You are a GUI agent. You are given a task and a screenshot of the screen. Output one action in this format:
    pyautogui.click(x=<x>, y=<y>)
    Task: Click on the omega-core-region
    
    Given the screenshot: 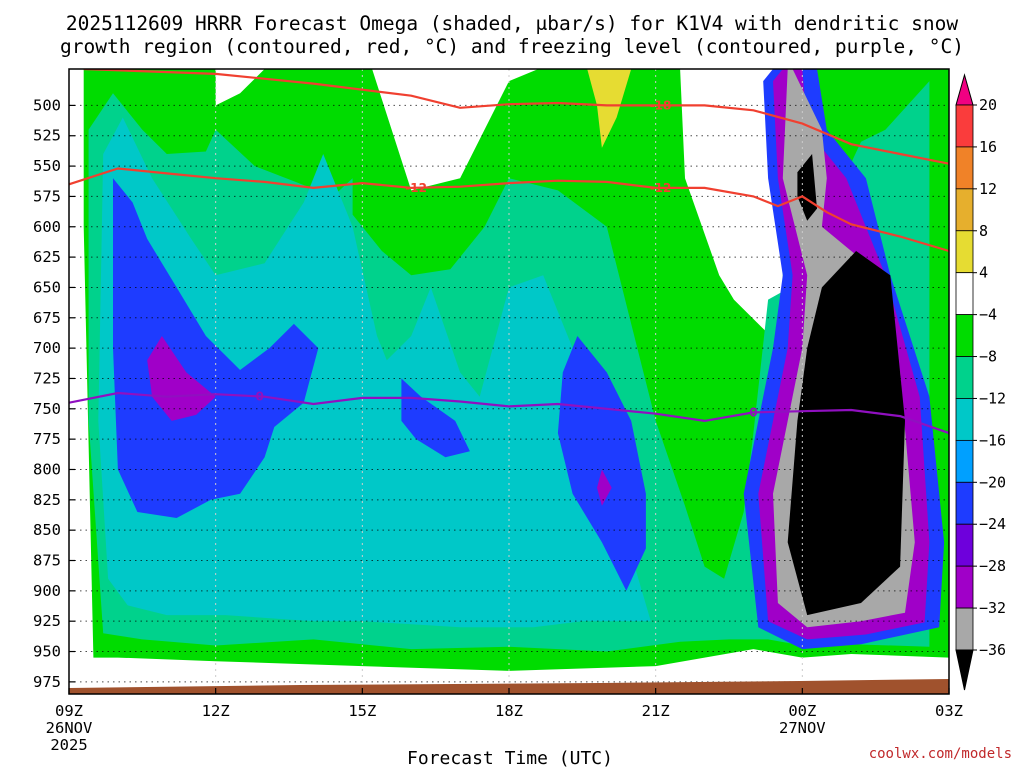 What is the action you would take?
    pyautogui.click(x=846, y=433)
    